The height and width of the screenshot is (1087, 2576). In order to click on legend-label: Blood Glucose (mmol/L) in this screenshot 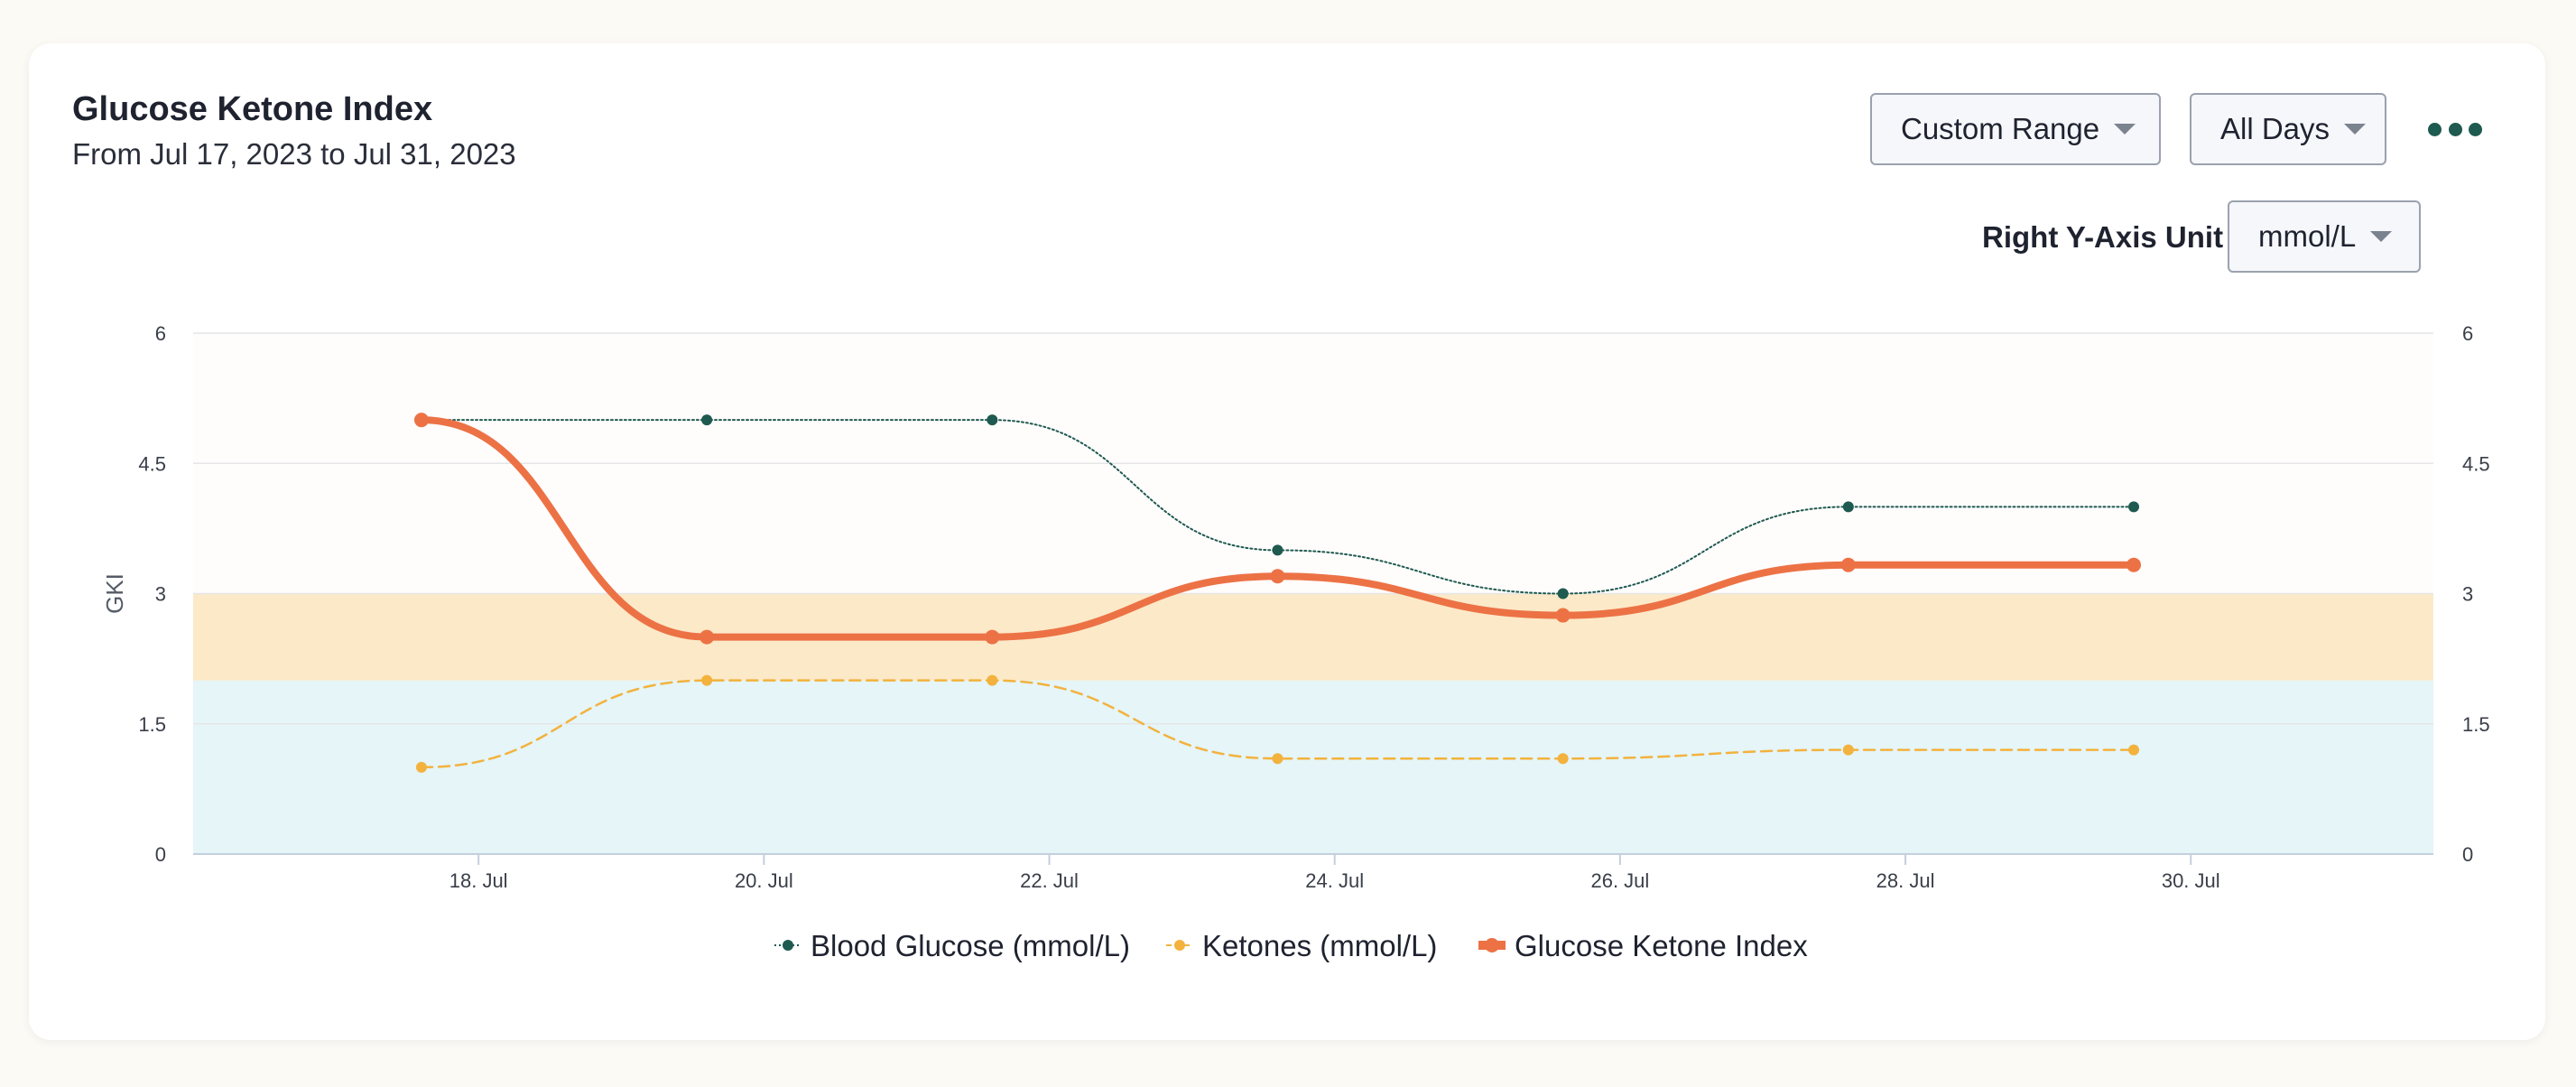, I will do `click(971, 946)`.